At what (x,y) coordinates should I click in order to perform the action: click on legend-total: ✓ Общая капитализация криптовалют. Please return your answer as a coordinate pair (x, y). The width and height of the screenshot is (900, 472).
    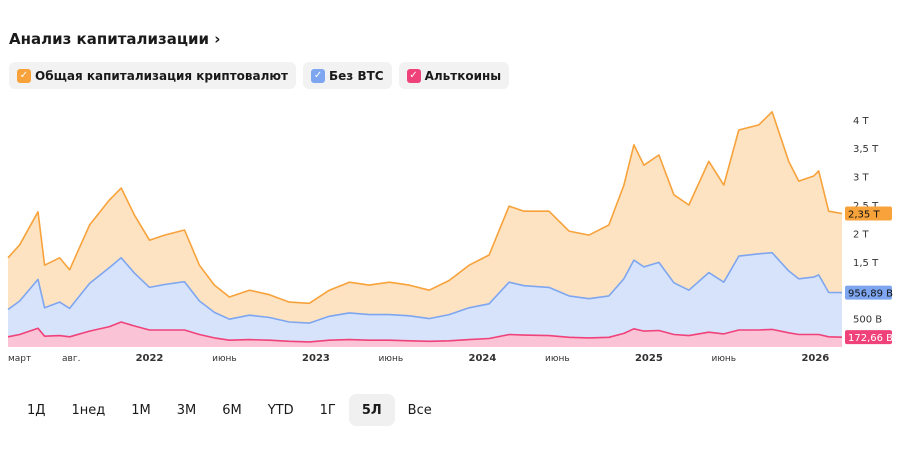
    Looking at the image, I should click on (153, 75).